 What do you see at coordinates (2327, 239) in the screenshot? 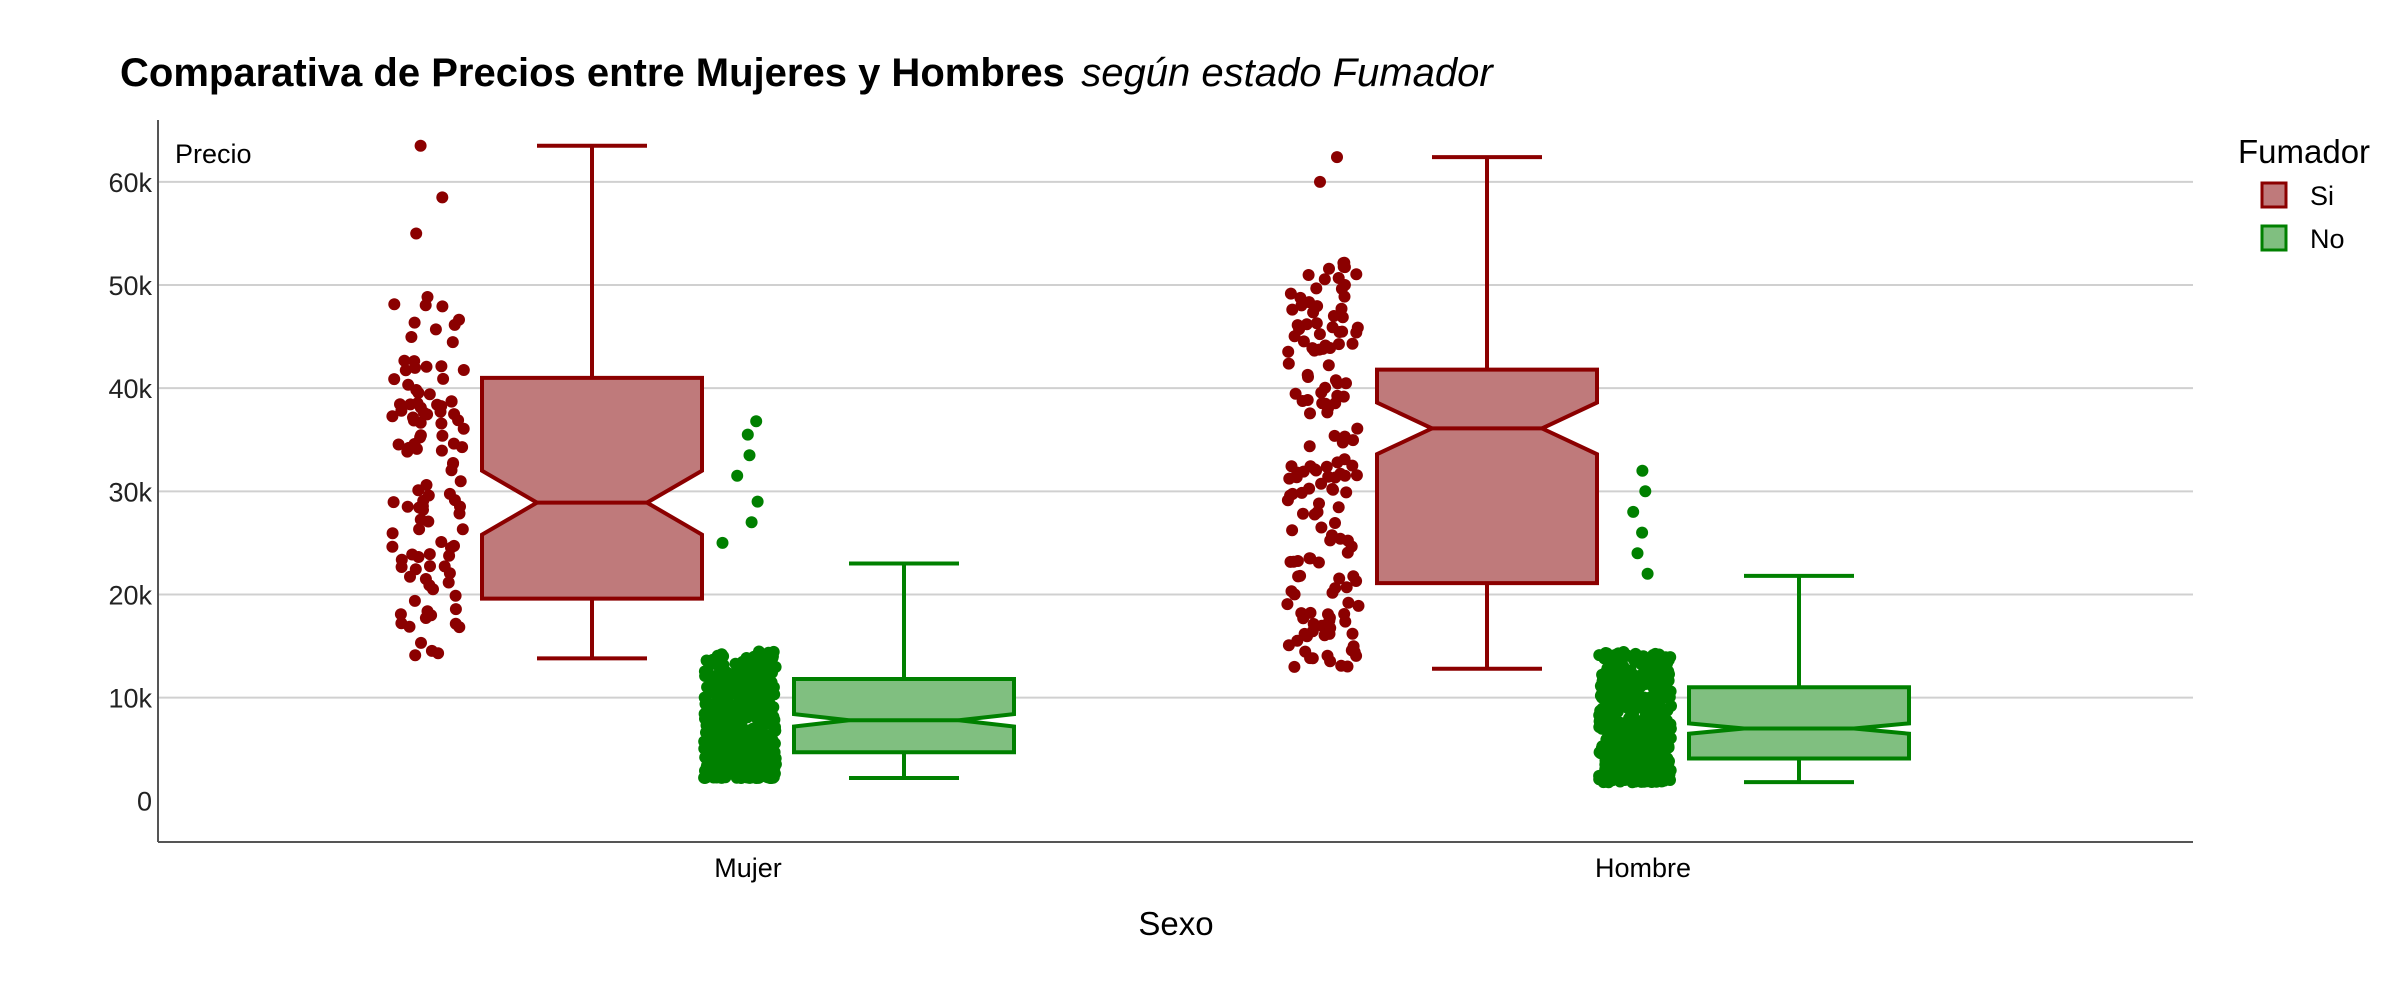
I see `legend-label-no: No` at bounding box center [2327, 239].